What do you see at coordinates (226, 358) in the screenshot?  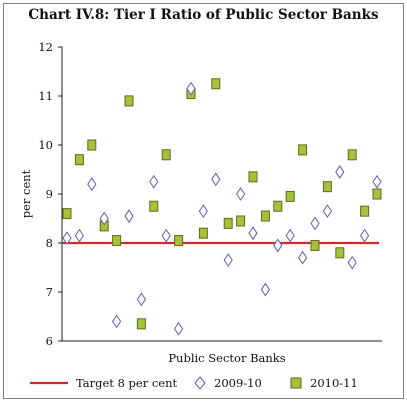 I see `x-axis-title: Public Sector Banks` at bounding box center [226, 358].